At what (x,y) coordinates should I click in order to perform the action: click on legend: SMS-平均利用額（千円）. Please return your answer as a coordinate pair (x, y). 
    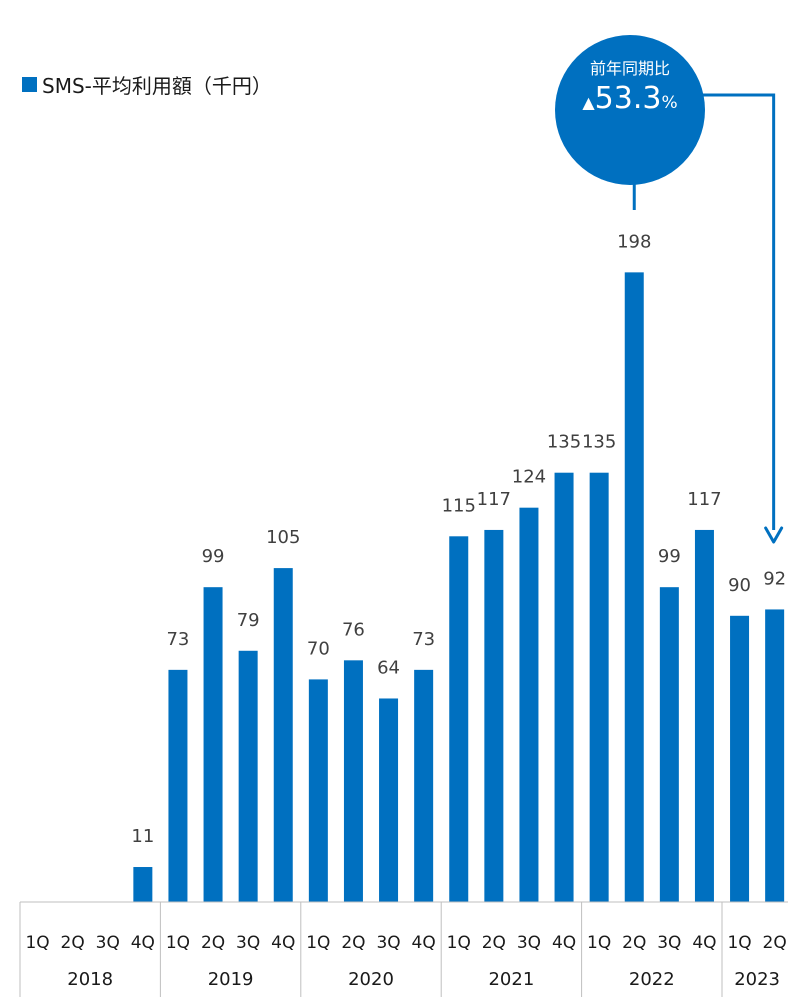
    Looking at the image, I should click on (147, 84).